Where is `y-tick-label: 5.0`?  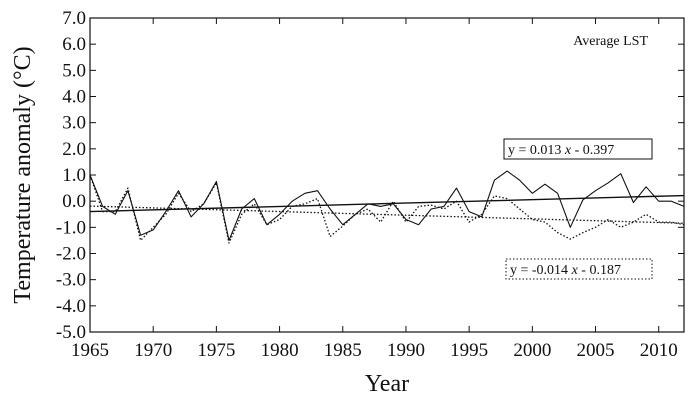 y-tick-label: 5.0 is located at coordinates (74, 70).